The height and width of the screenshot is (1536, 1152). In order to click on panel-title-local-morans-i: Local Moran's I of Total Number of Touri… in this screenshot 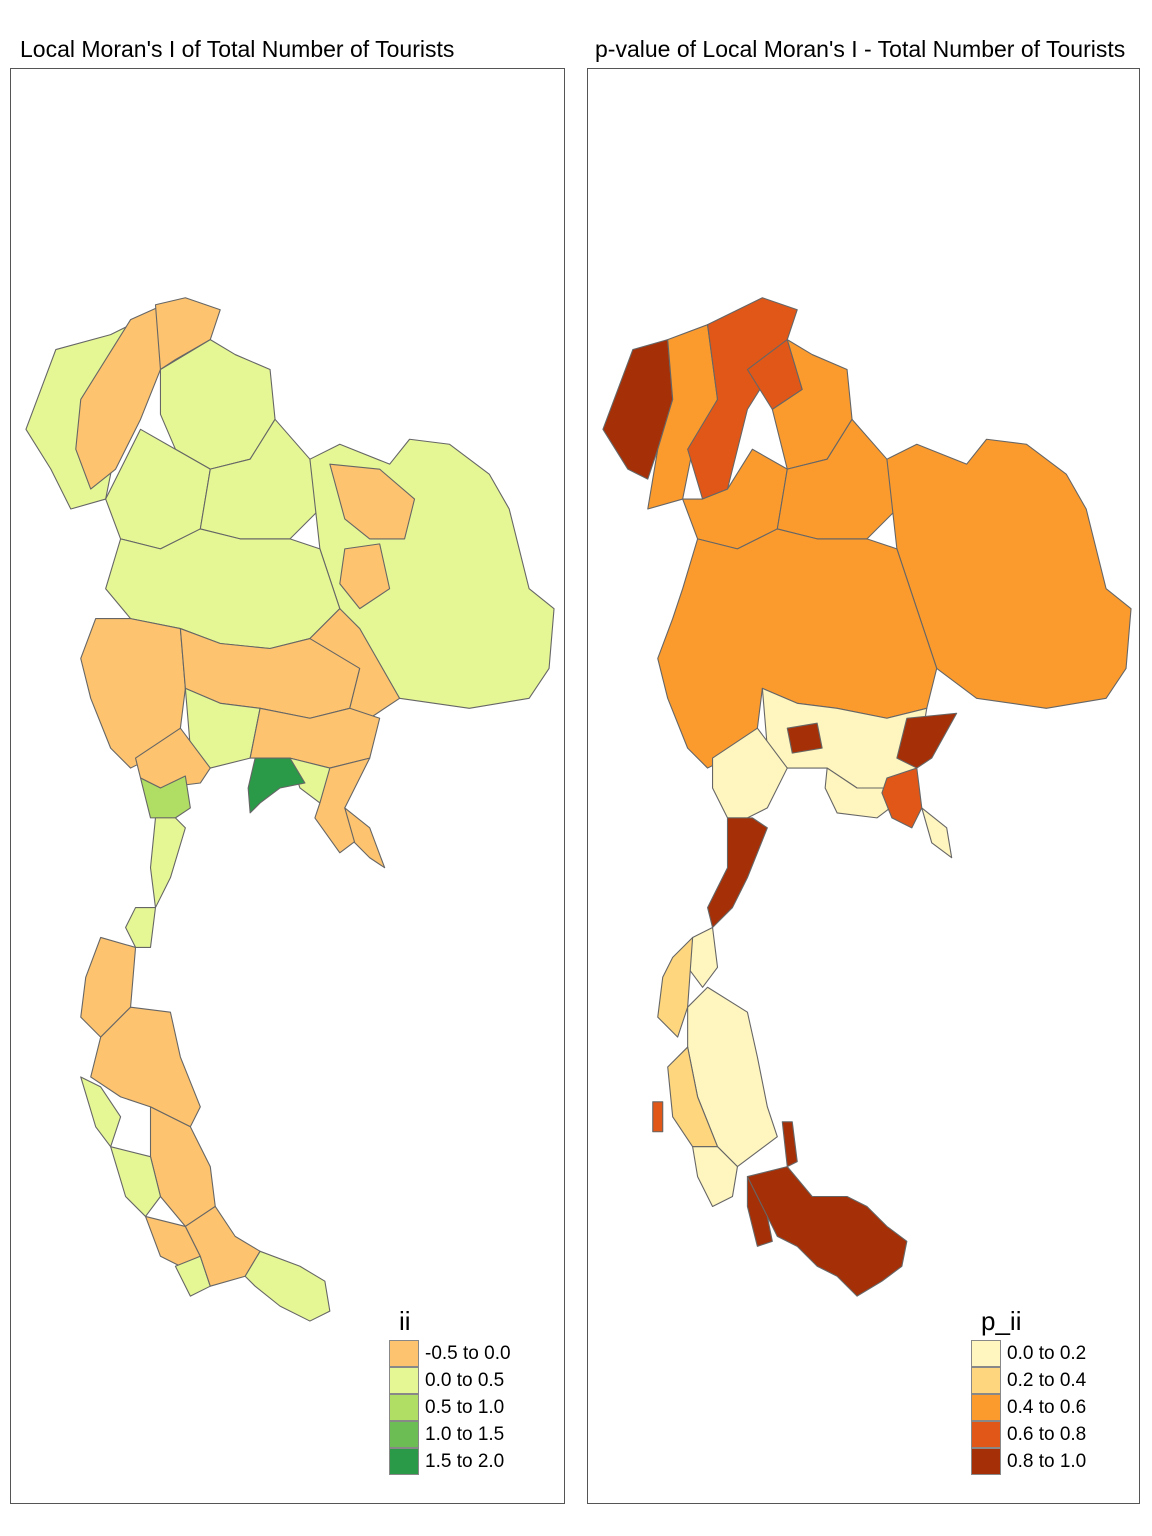, I will do `click(237, 49)`.